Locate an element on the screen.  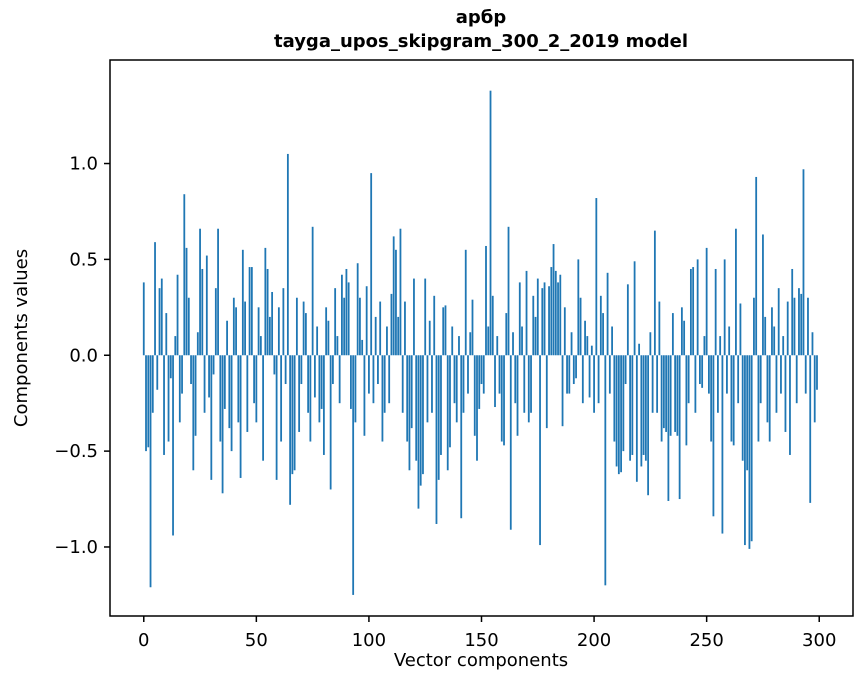
x-tick-label-300: 300 is located at coordinates (819, 640).